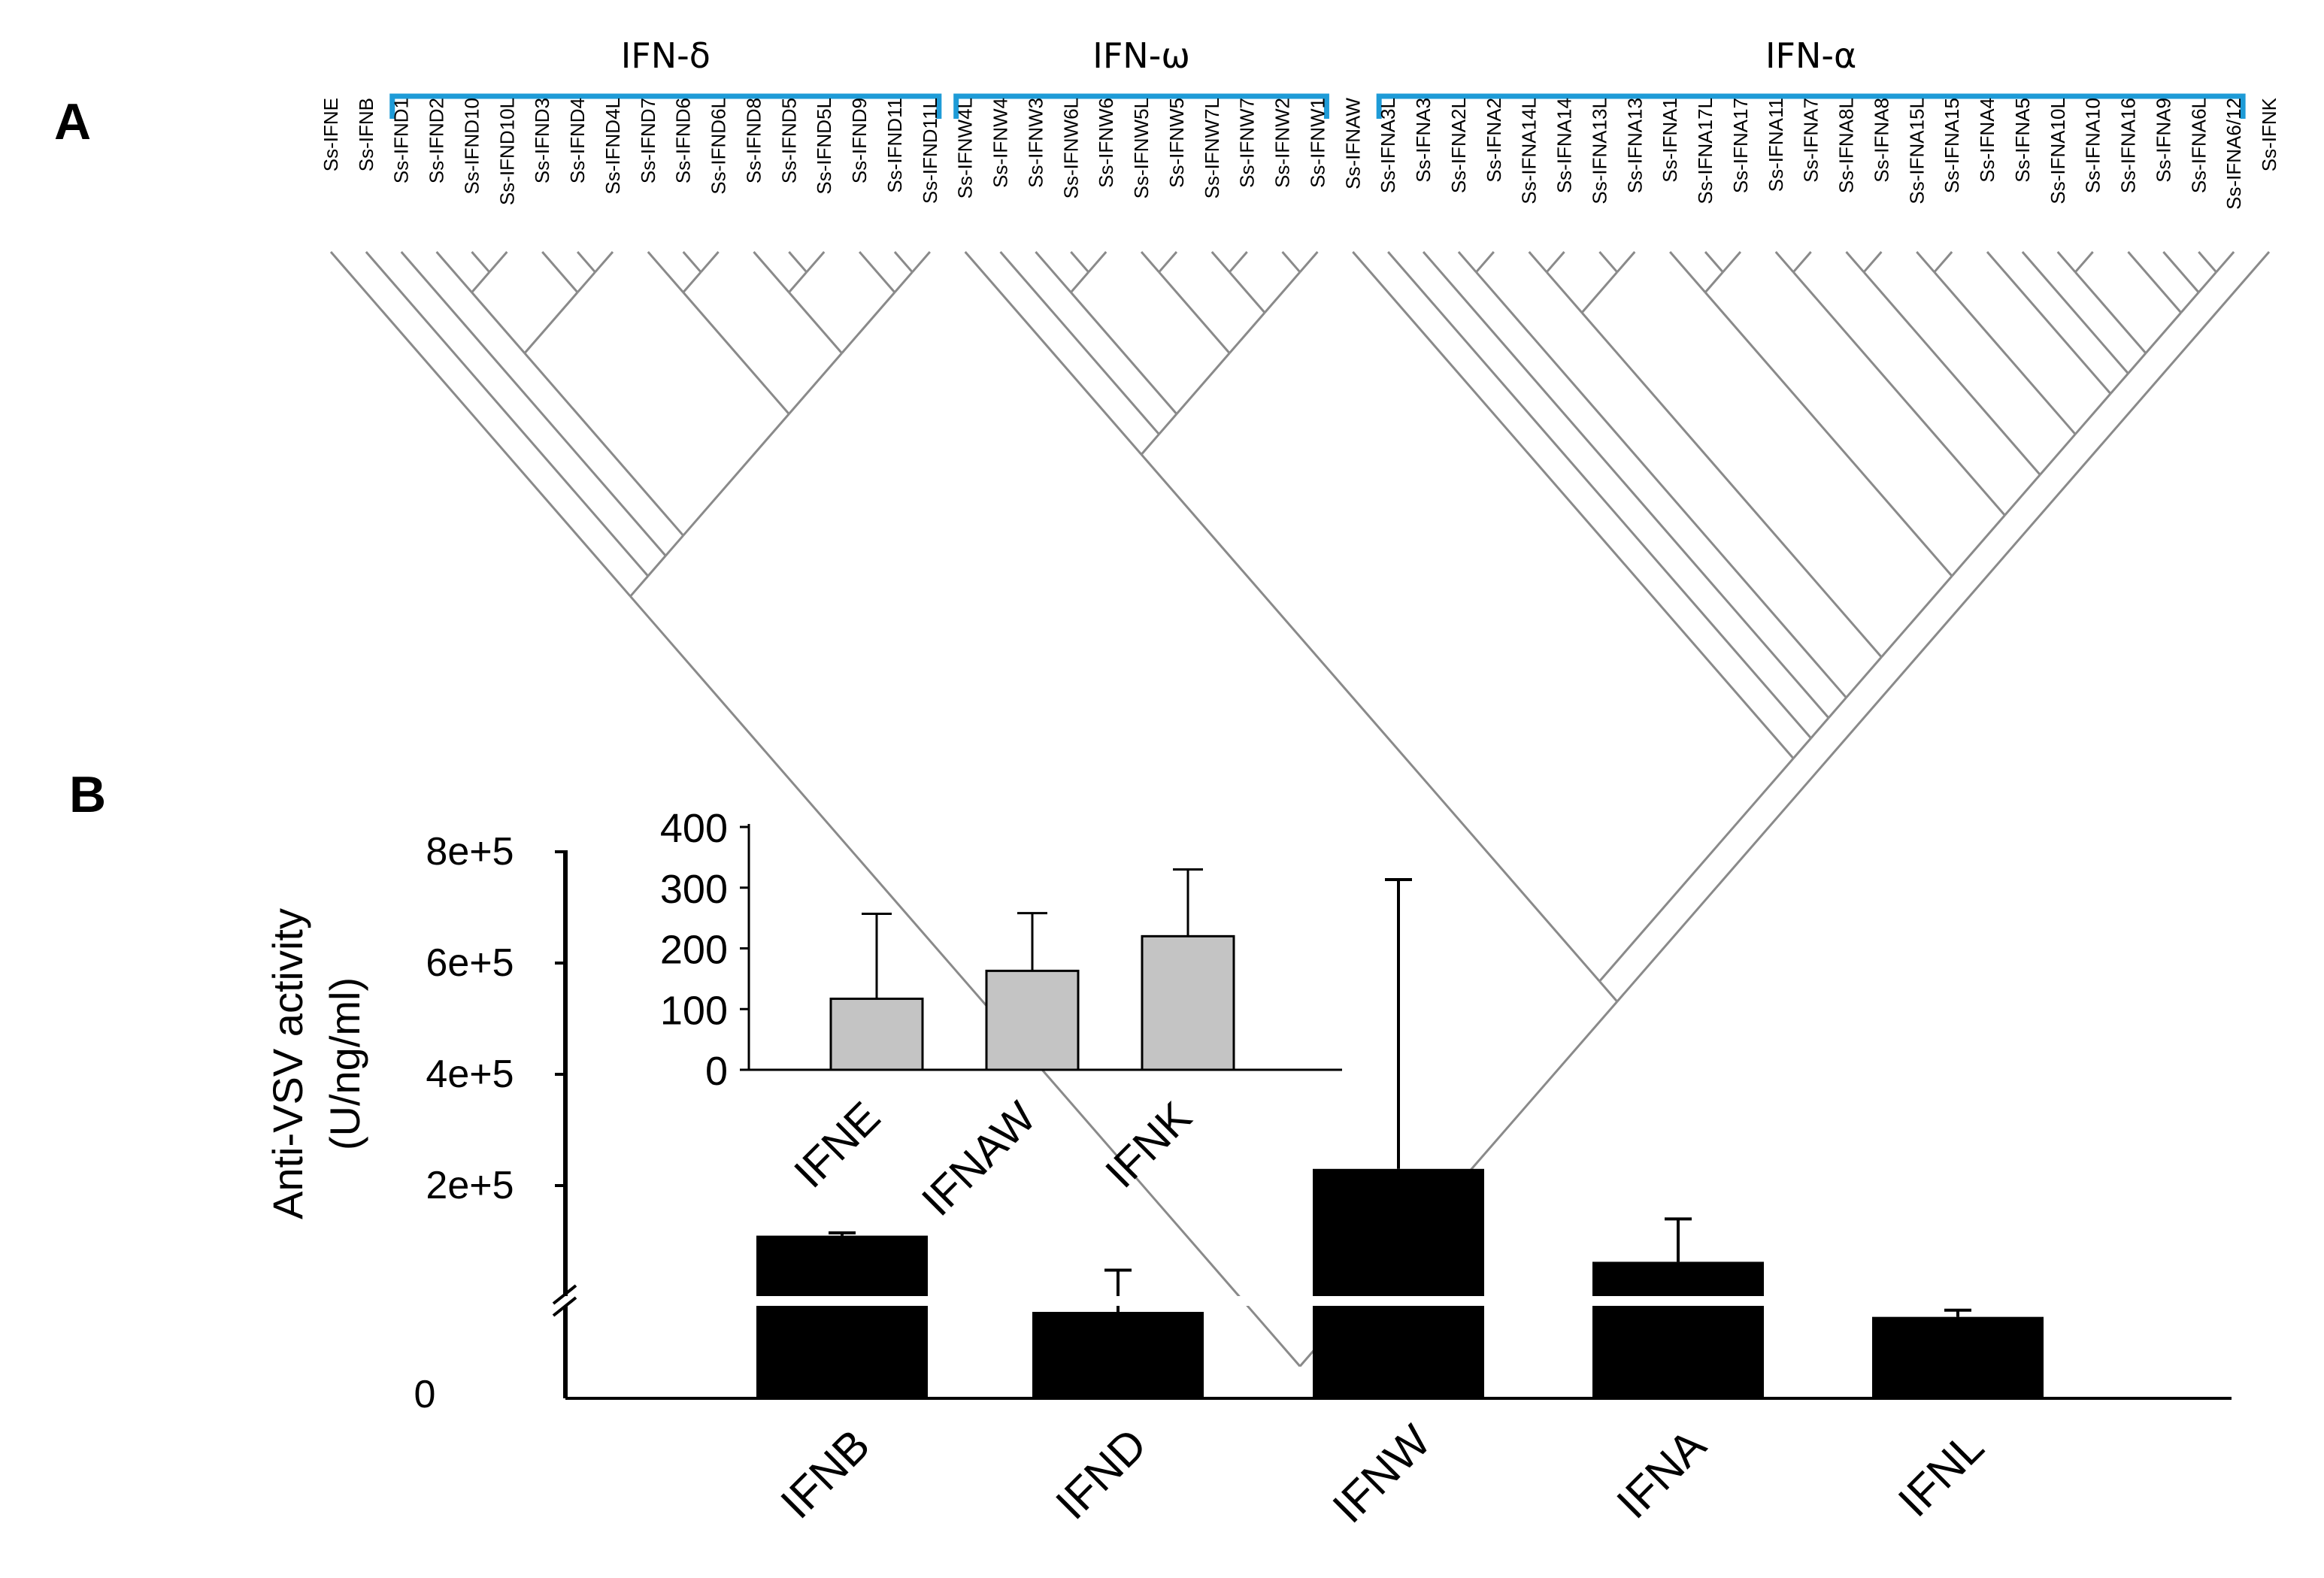  What do you see at coordinates (2093, 145) in the screenshot?
I see `leaf-label-50: Ss-IFNA10` at bounding box center [2093, 145].